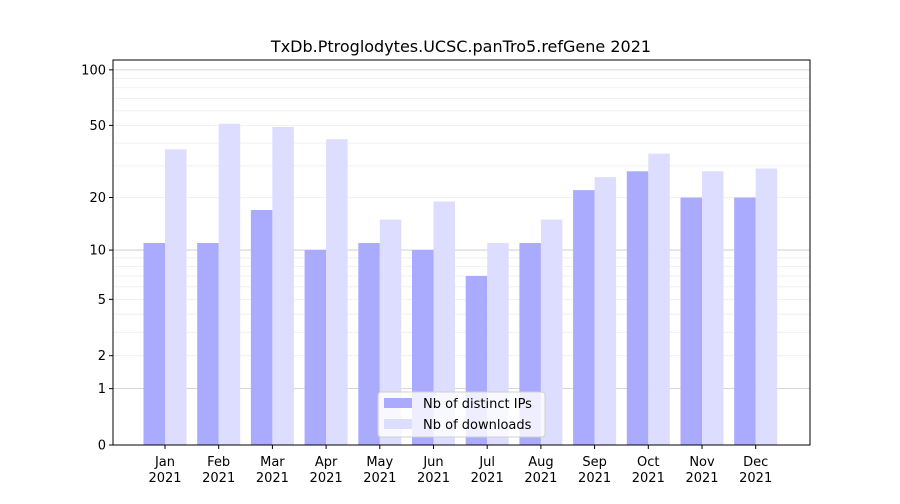 This screenshot has width=900, height=504. I want to click on x-tick-label: Nov 2021, so click(701, 470).